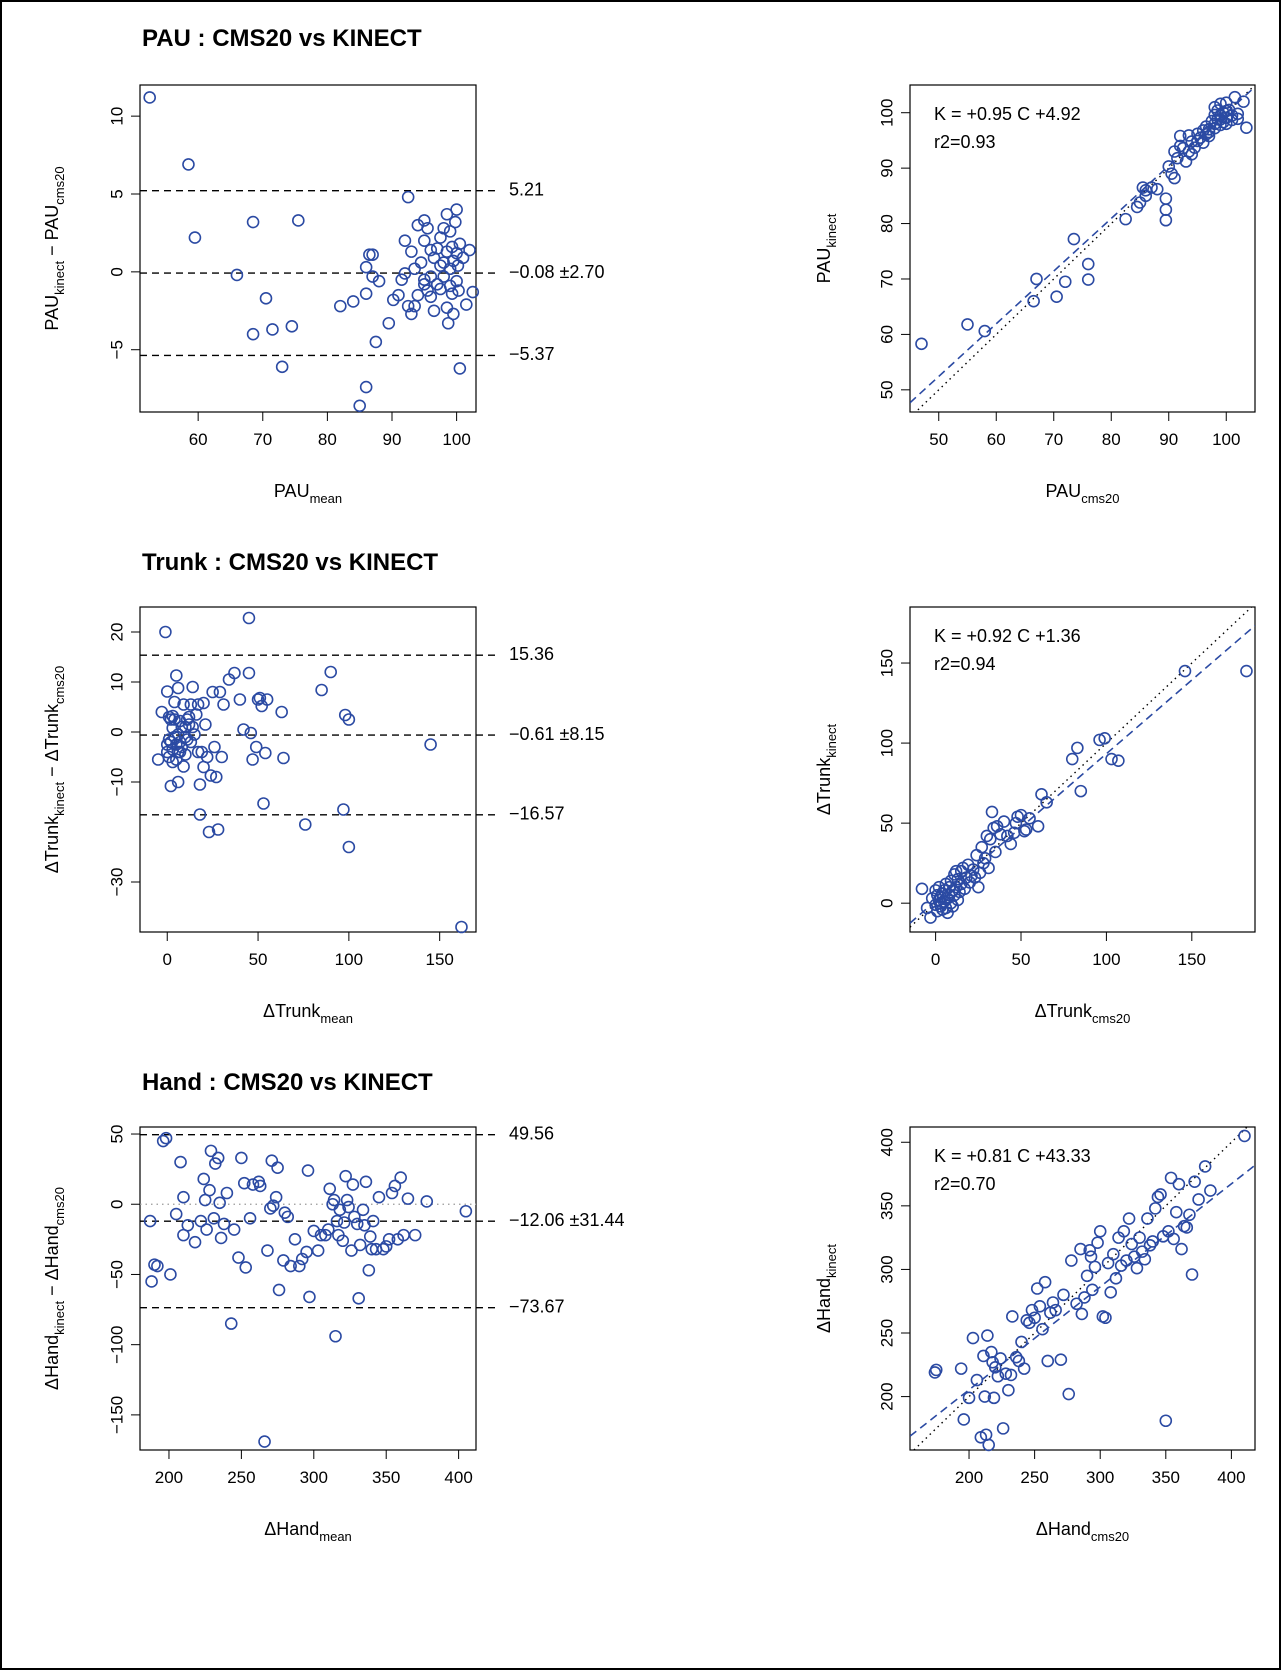 This screenshot has height=1672, width=1281. What do you see at coordinates (52, 742) in the screenshot?
I see `ba-y-label-mid: − ΔTrunk` at bounding box center [52, 742].